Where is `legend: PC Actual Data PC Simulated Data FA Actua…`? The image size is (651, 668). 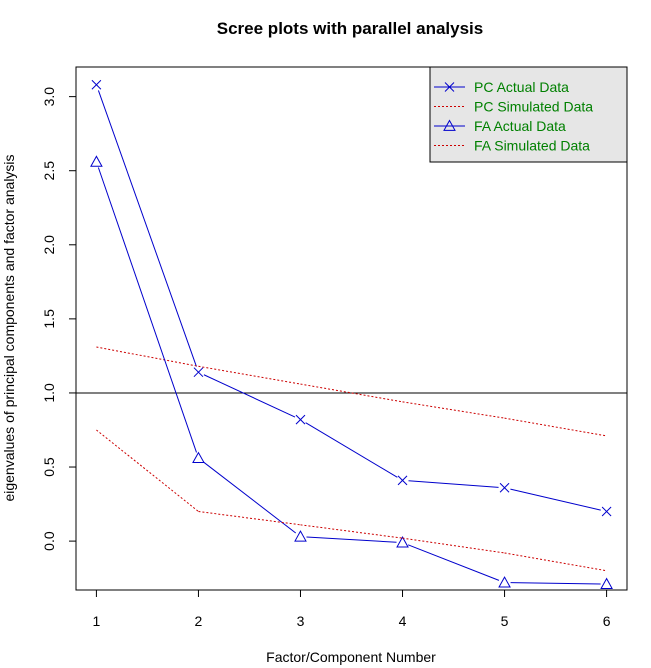 legend: PC Actual Data PC Simulated Data FA Actua… is located at coordinates (528, 114).